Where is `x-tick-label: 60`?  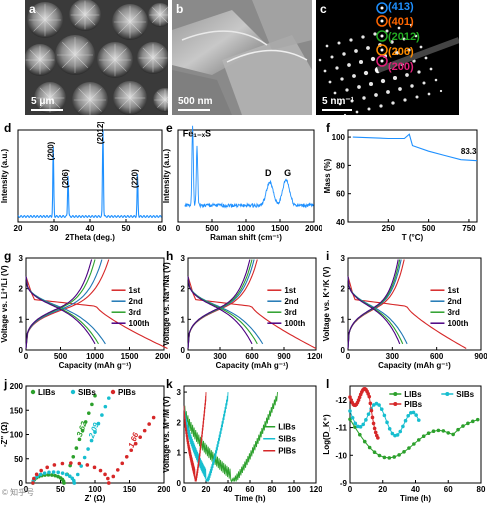 x-tick-label: 60 is located at coordinates (250, 489).